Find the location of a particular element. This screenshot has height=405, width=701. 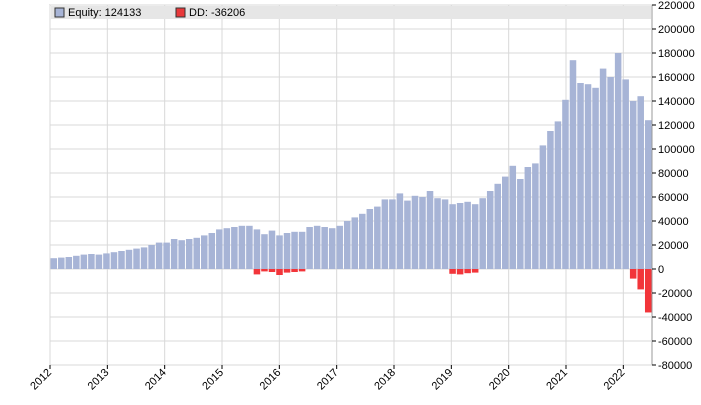

y-tick-label: 80000 is located at coordinates (673, 174).